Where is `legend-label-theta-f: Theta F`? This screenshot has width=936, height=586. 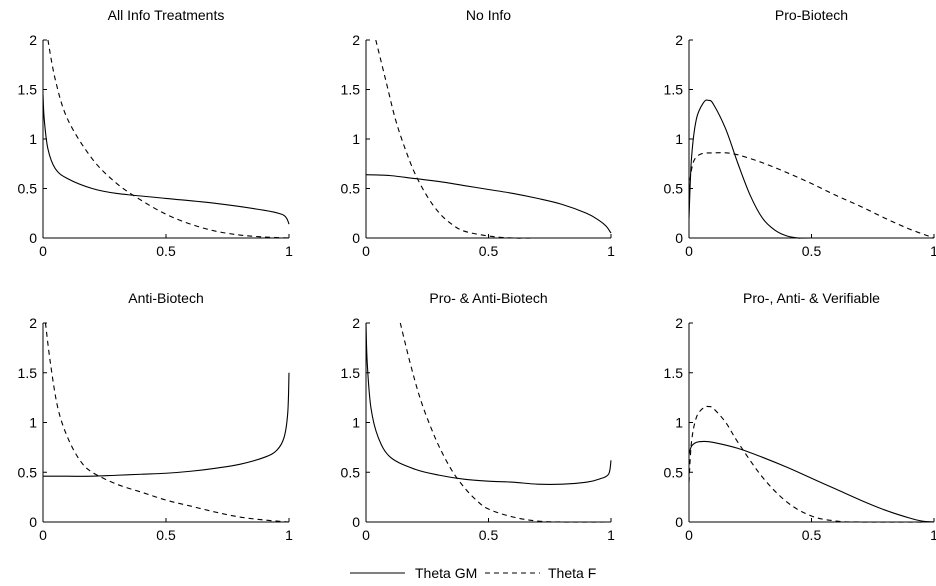
legend-label-theta-f: Theta F is located at coordinates (572, 573).